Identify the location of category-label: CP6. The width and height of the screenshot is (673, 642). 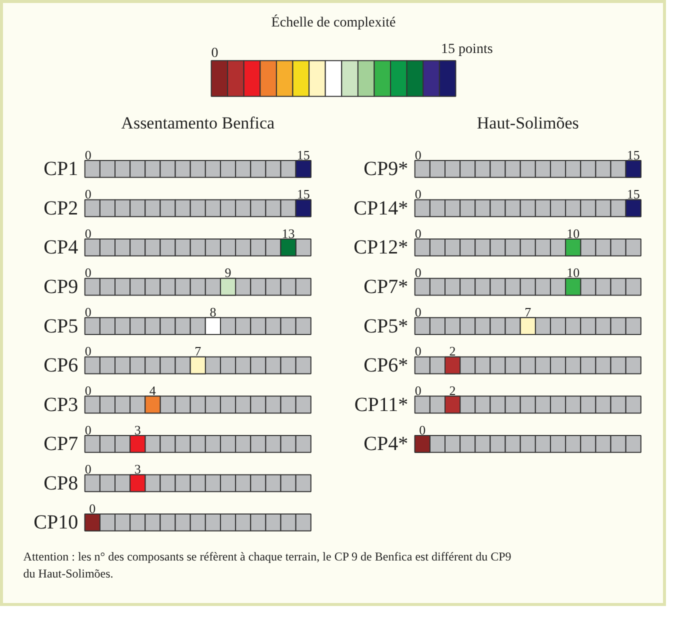
(61, 365).